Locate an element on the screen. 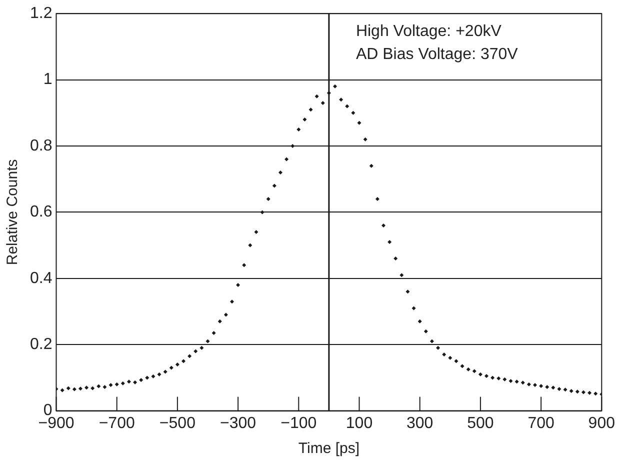 This screenshot has width=618, height=462. annotation: AD Bias Voltage: 370V is located at coordinates (437, 55).